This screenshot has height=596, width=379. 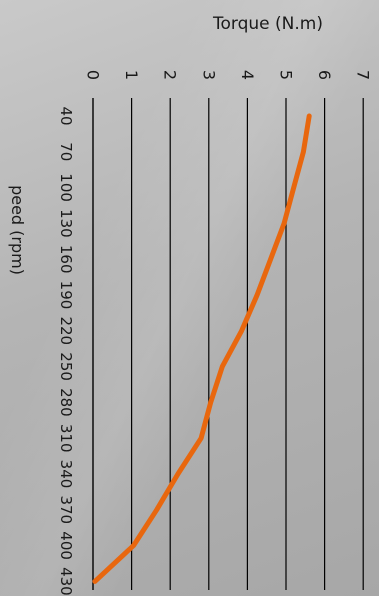 I want to click on y-tick-label: 6, so click(x=324, y=75).